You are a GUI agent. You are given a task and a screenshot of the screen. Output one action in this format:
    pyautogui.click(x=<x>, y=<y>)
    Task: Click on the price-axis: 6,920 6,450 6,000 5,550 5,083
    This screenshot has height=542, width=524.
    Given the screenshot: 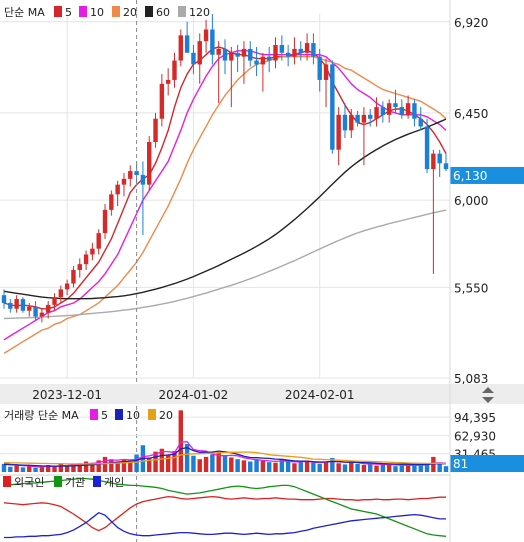 What is the action you would take?
    pyautogui.click(x=471, y=201)
    